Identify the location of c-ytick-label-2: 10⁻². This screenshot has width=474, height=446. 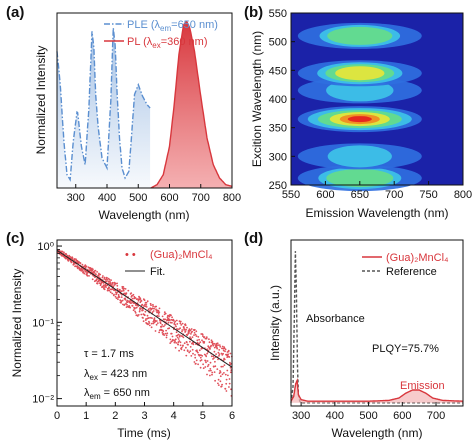
(43, 400).